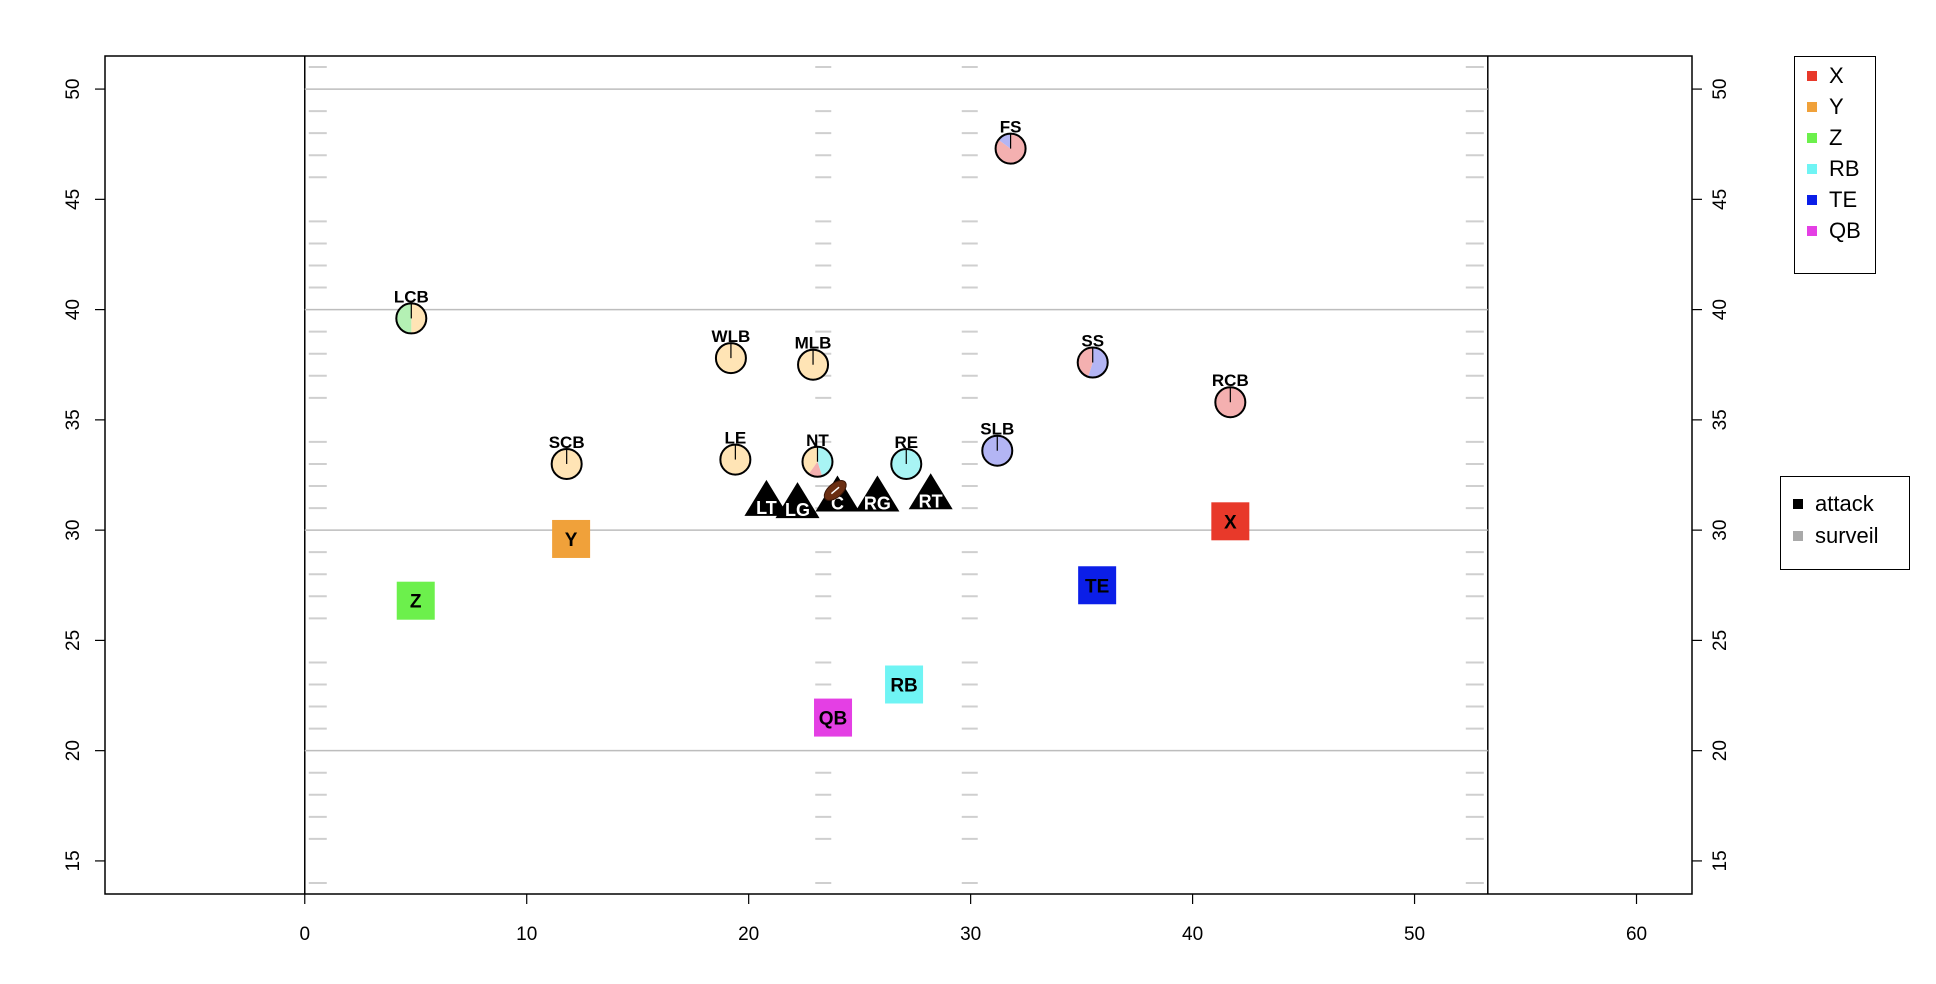 The height and width of the screenshot is (984, 1936). Describe the element at coordinates (833, 717) in the screenshot. I see `offense-marker-qb` at that location.